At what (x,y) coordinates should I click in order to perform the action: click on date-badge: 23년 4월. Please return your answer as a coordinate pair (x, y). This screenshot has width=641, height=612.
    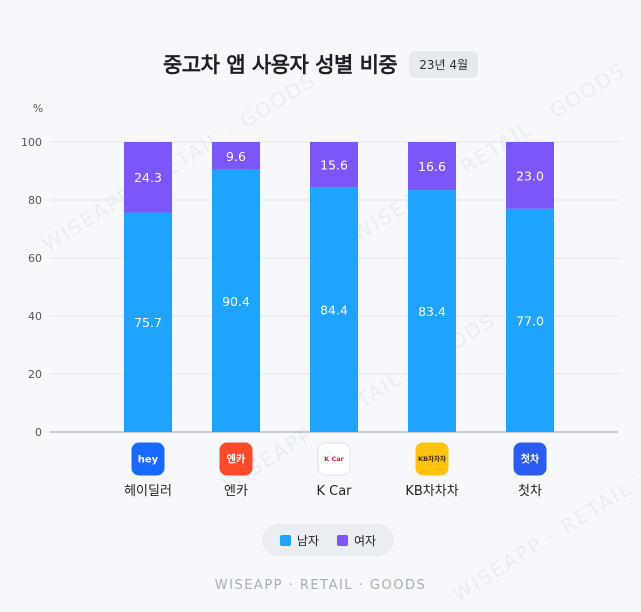
    Looking at the image, I should click on (444, 64).